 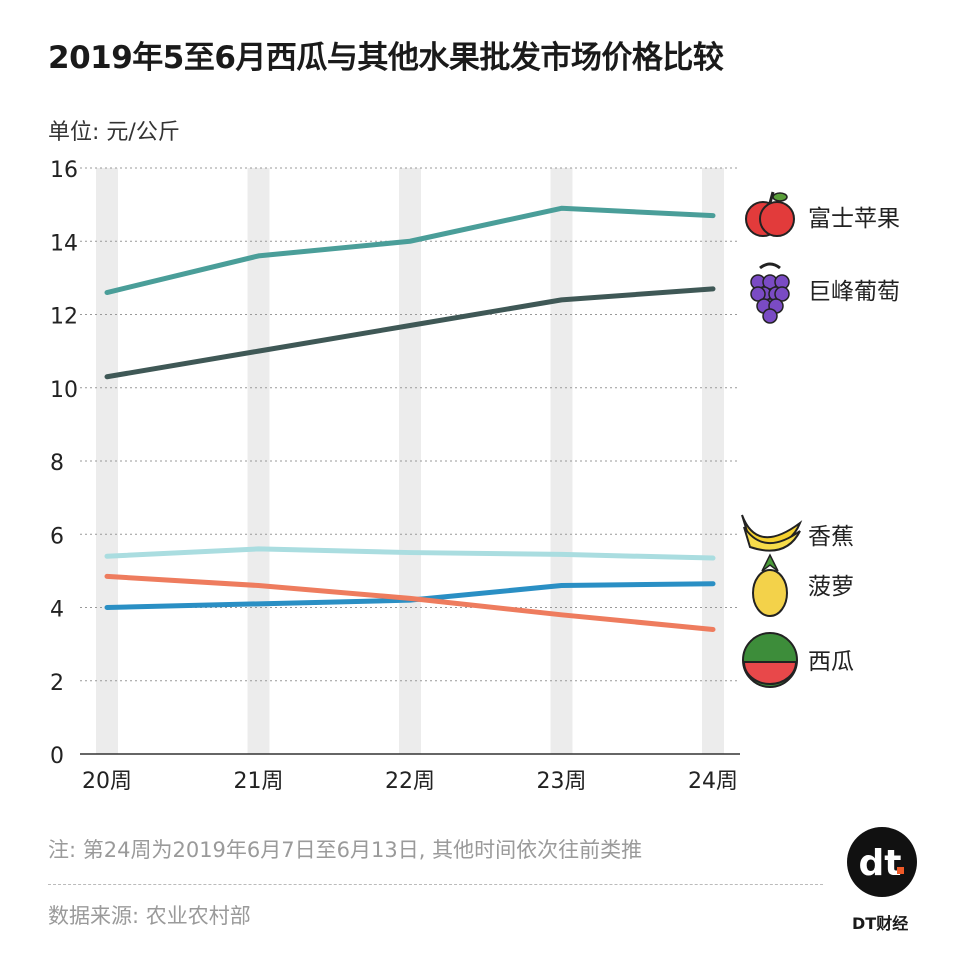 What do you see at coordinates (386, 58) in the screenshot?
I see `chart-title: 2019年5至6月西瓜与其他水果批发市场价格比较` at bounding box center [386, 58].